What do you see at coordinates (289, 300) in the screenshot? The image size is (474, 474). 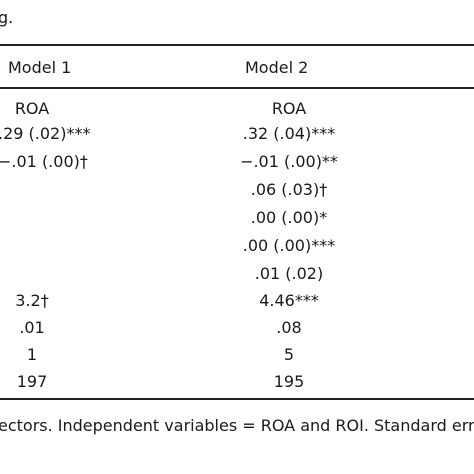 I see `cell-model-2: 4.46***` at bounding box center [289, 300].